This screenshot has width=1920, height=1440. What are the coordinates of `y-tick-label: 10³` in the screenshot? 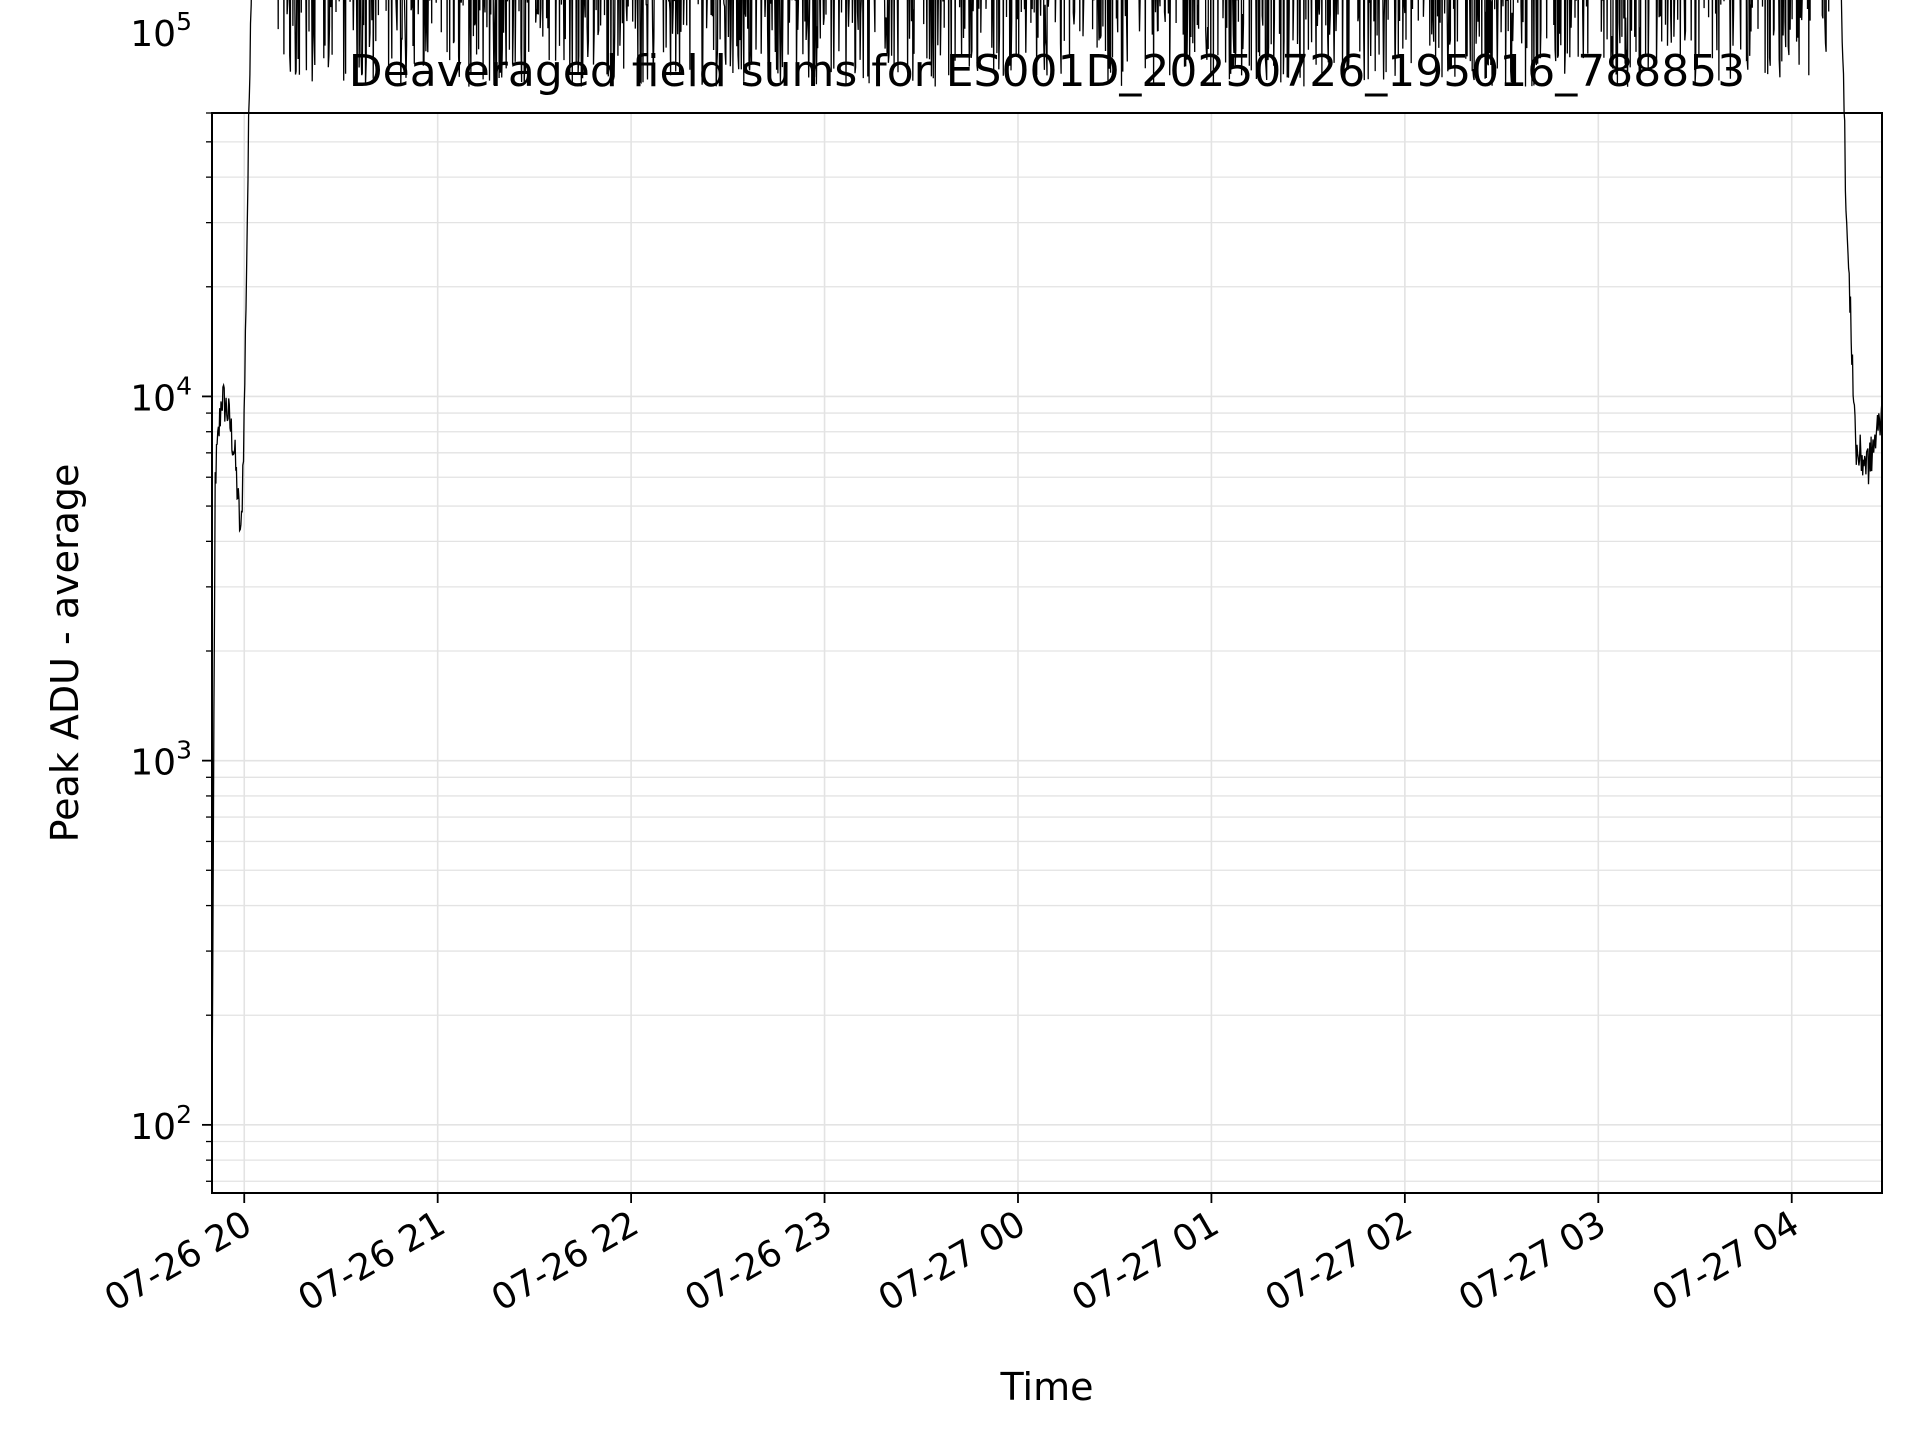 It's located at (161, 760).